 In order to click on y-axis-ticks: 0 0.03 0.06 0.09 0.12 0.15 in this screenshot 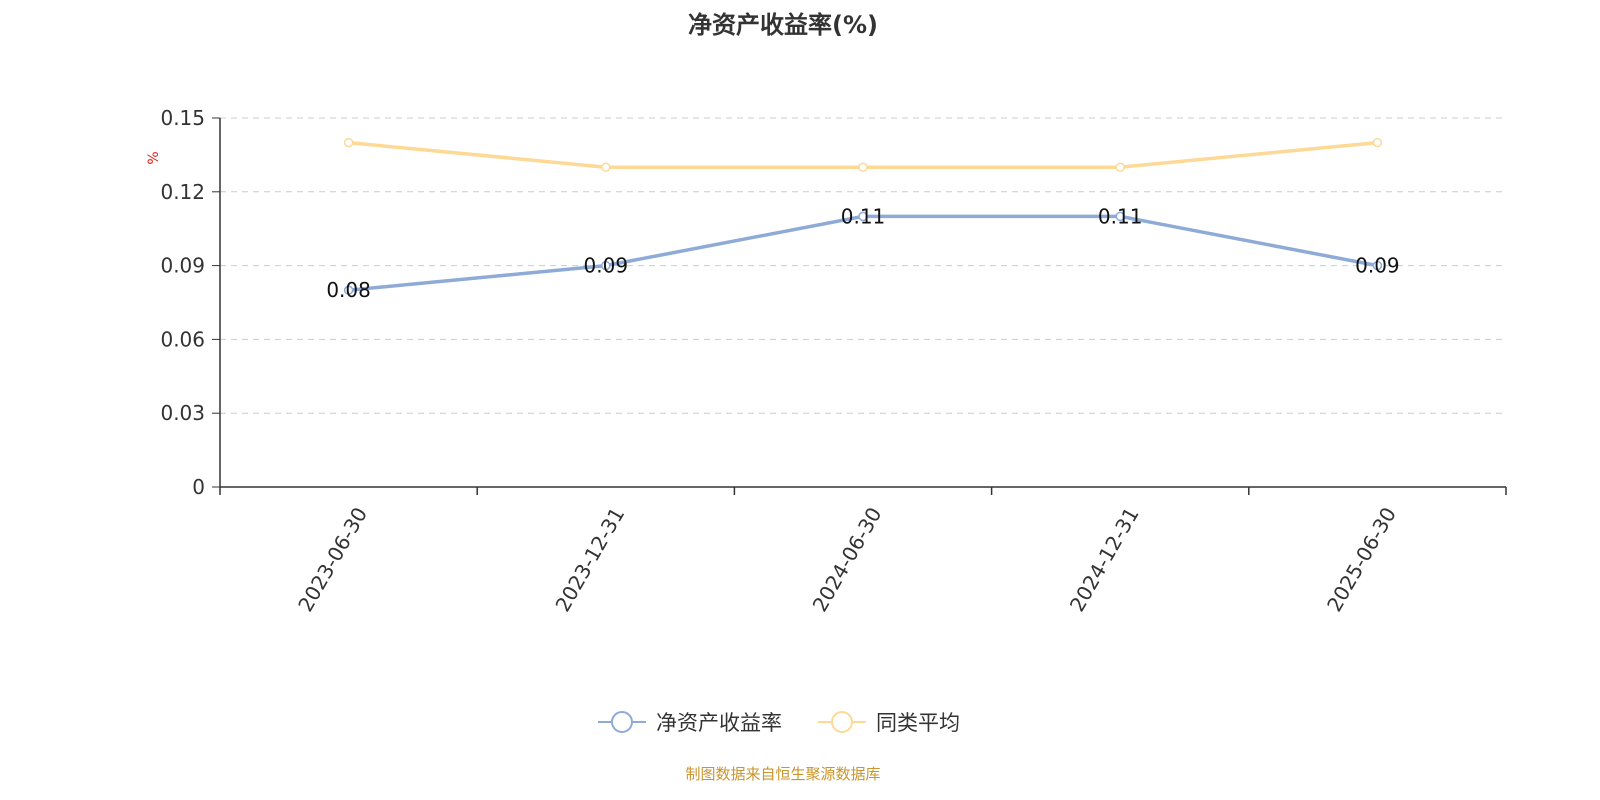, I will do `click(190, 302)`.